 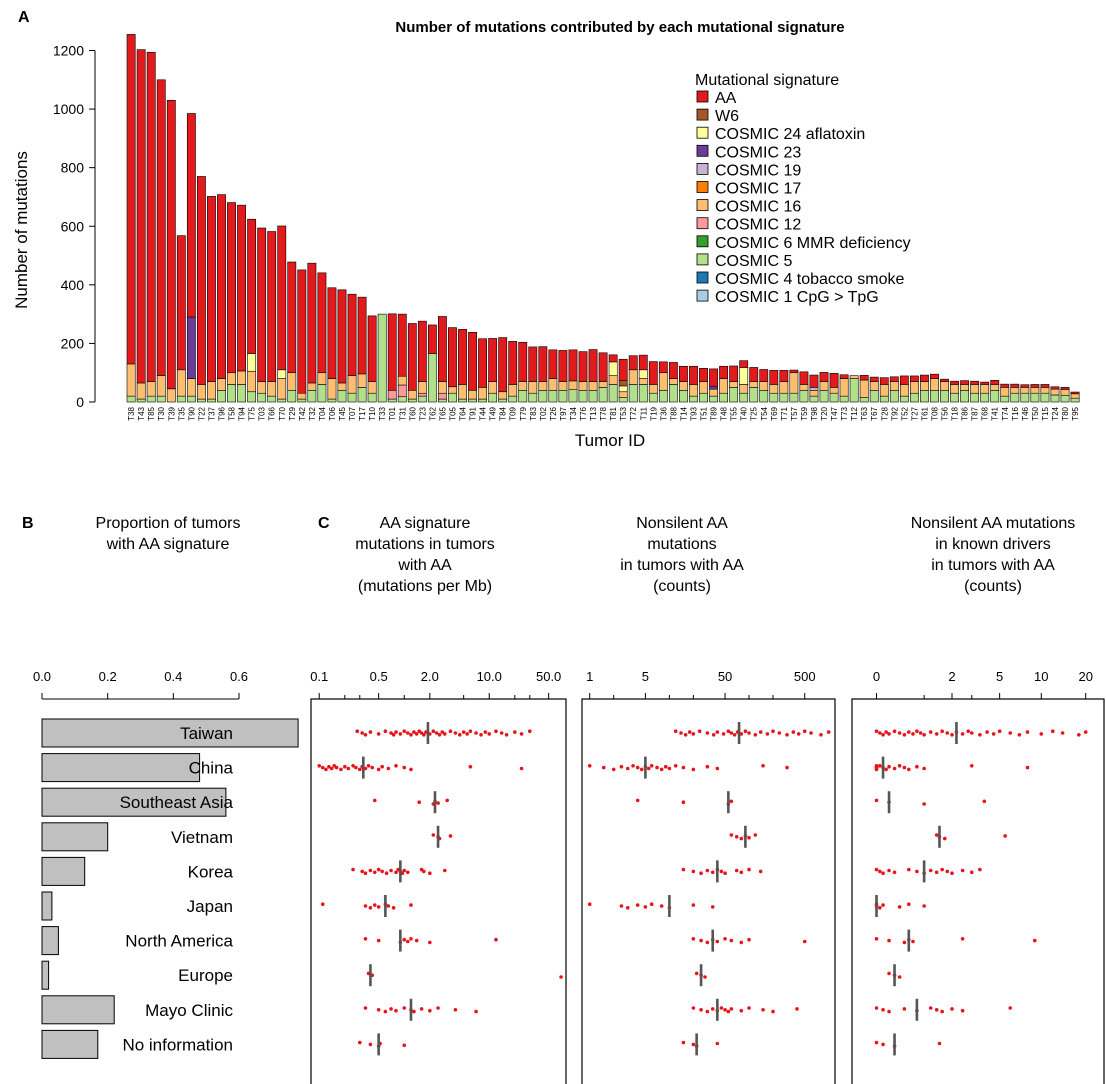 I want to click on chart-b-title-line: with AA signature, so click(x=168, y=544).